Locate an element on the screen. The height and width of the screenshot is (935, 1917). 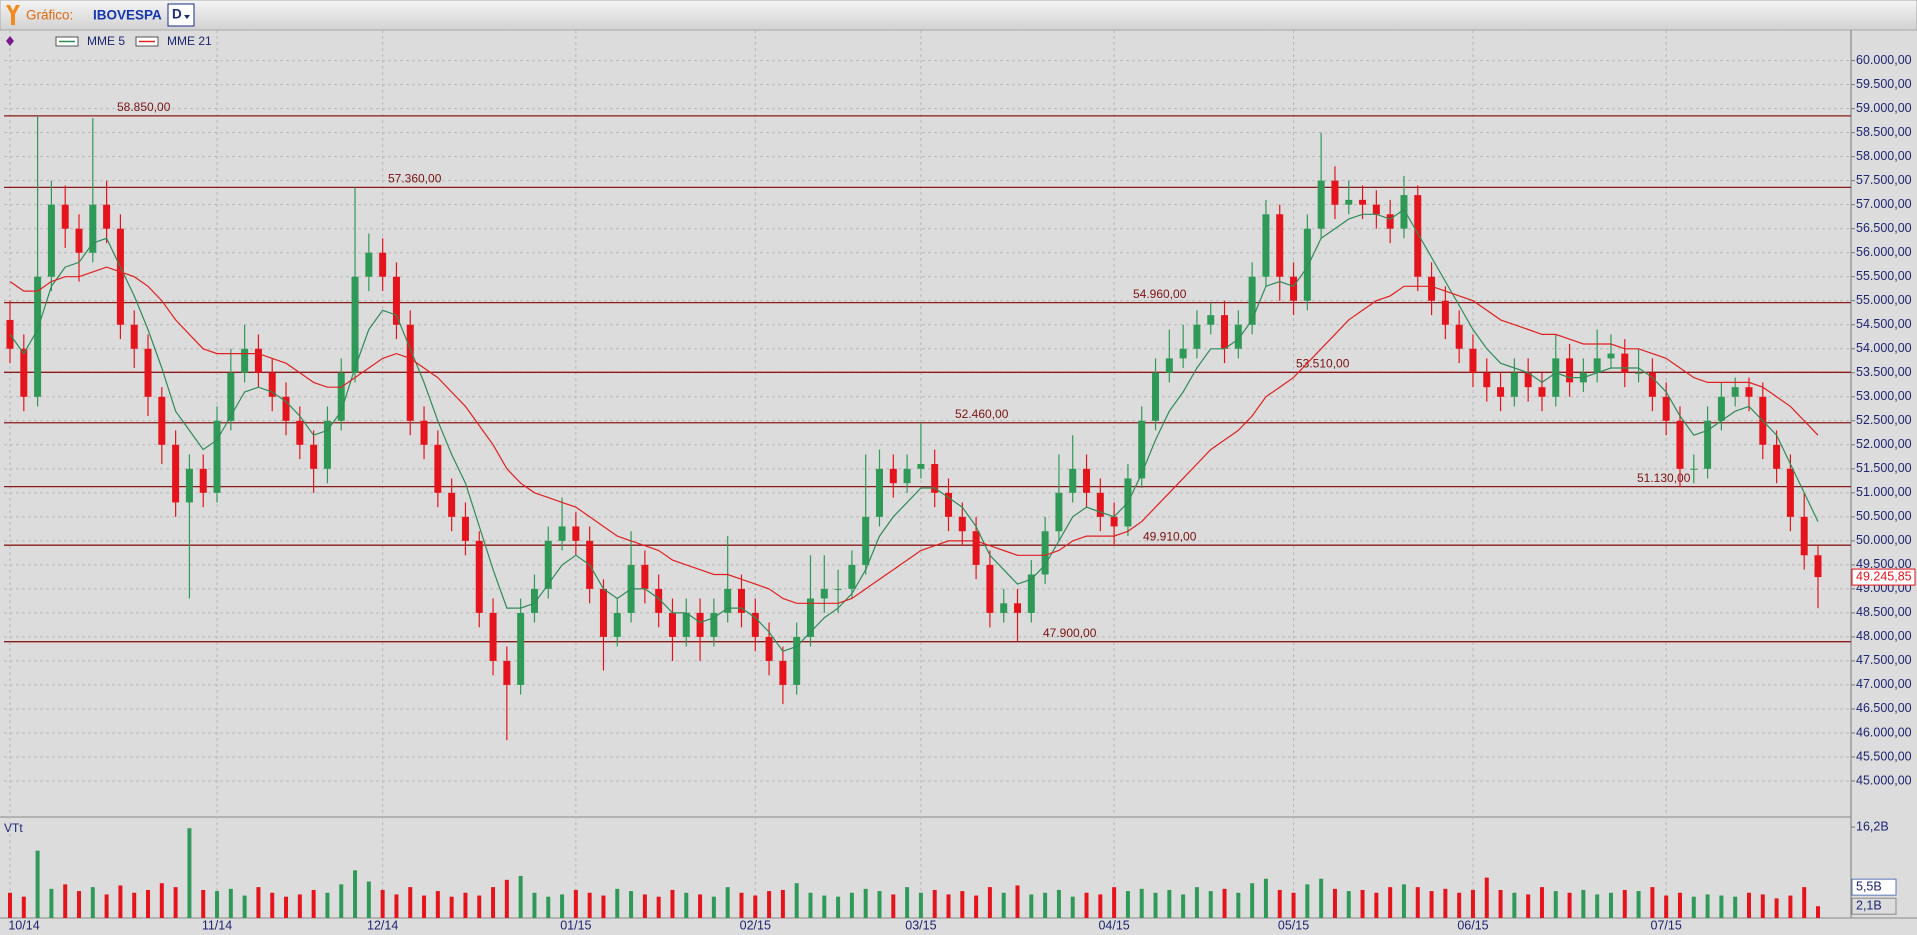
period: D is located at coordinates (177, 14).